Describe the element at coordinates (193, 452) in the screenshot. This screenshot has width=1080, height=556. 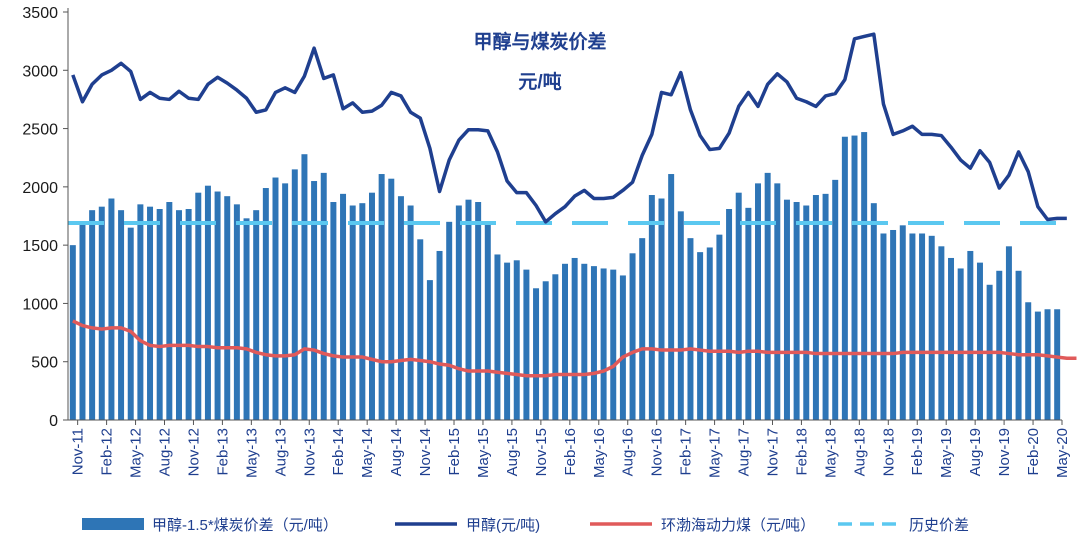
I see `x-tick-label: Nov-12` at that location.